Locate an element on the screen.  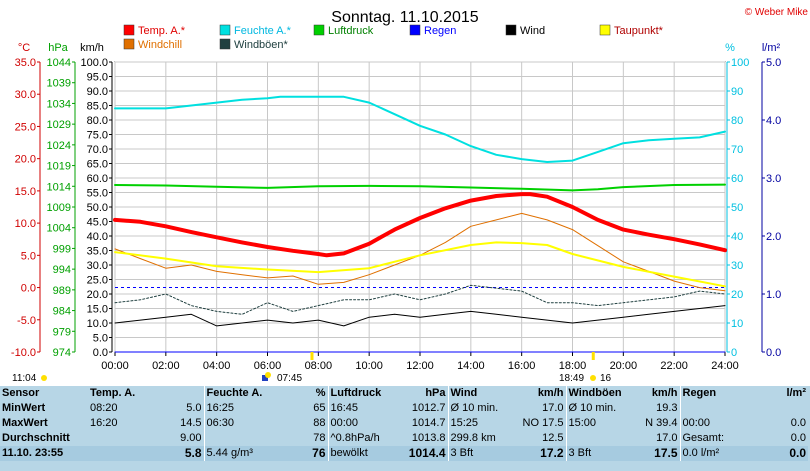
humidity-tick-label: 70 is located at coordinates (737, 150).